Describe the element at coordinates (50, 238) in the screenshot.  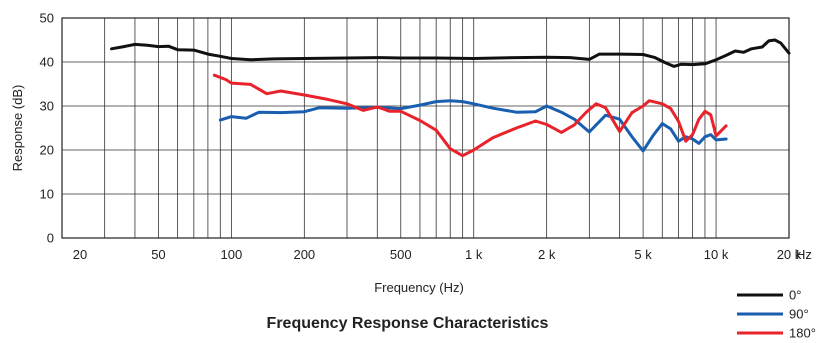
I see `y-tick-label: 0` at that location.